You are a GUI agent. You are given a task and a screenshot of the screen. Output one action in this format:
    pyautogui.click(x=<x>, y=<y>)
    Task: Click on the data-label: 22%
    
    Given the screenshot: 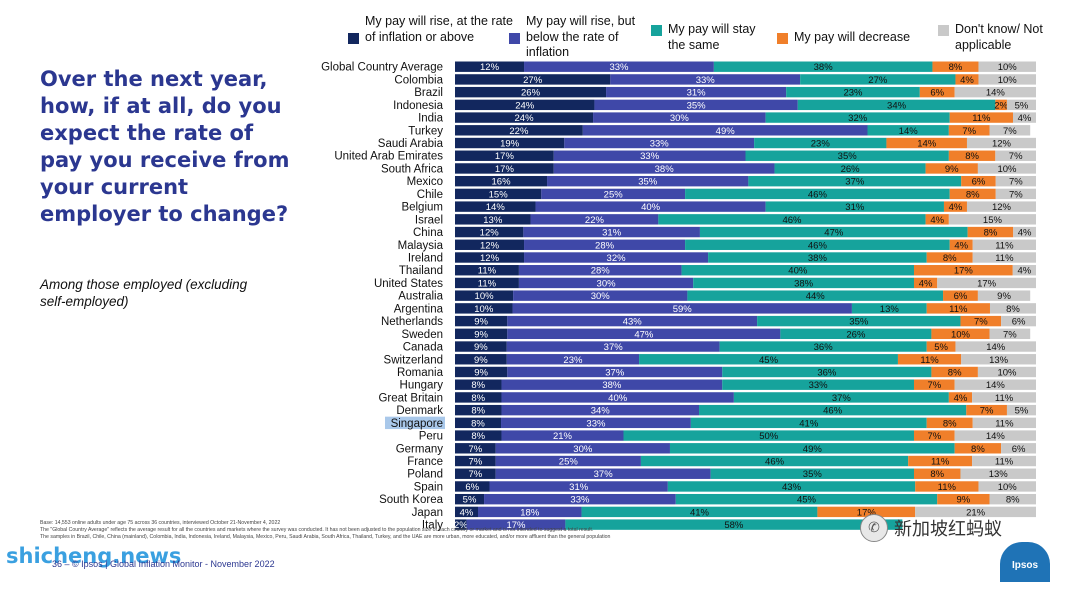 What is the action you would take?
    pyautogui.click(x=519, y=131)
    